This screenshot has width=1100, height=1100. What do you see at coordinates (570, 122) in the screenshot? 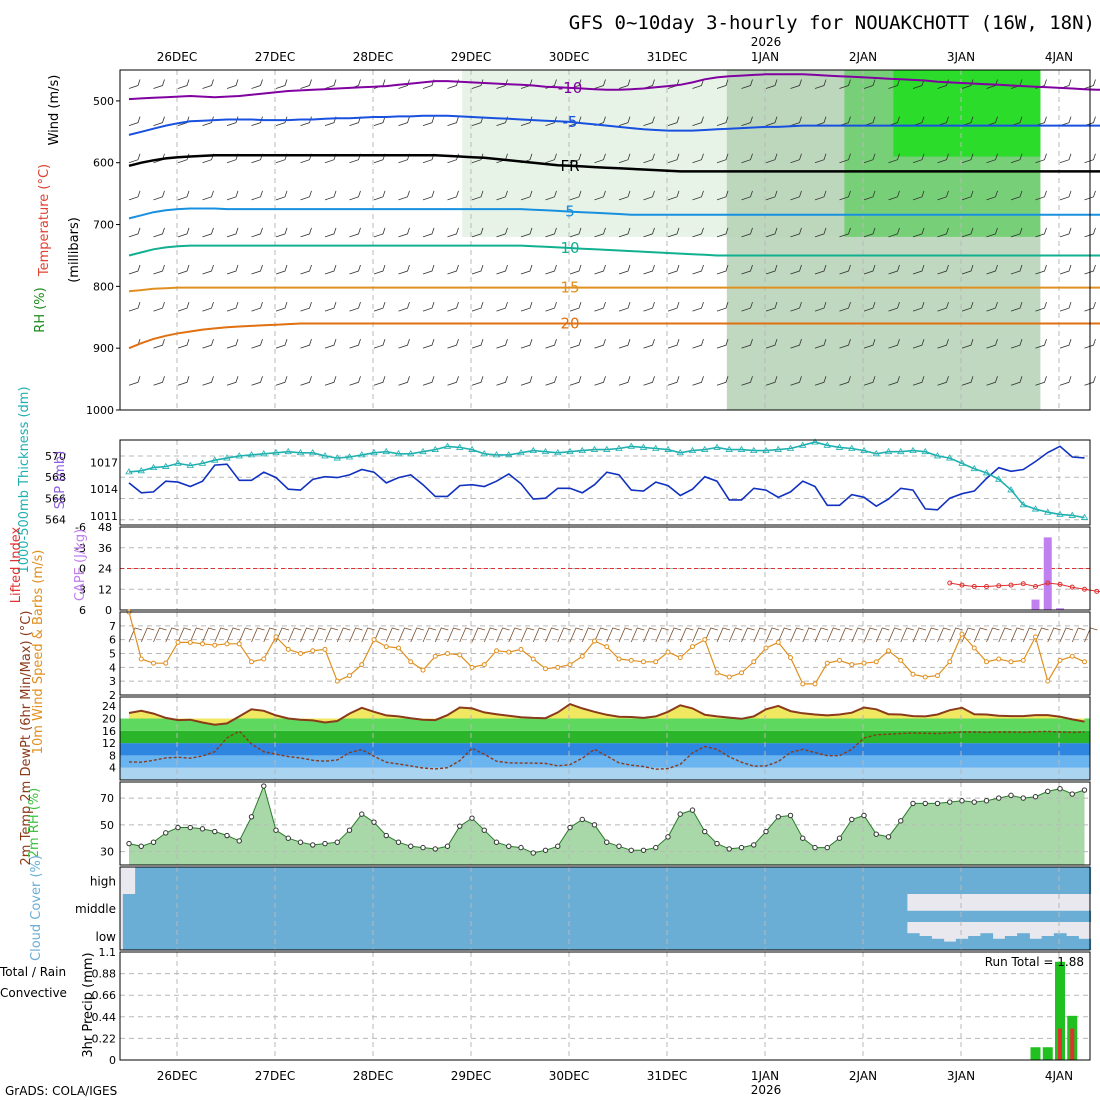
I see `isotherm-label: -5` at bounding box center [570, 122].